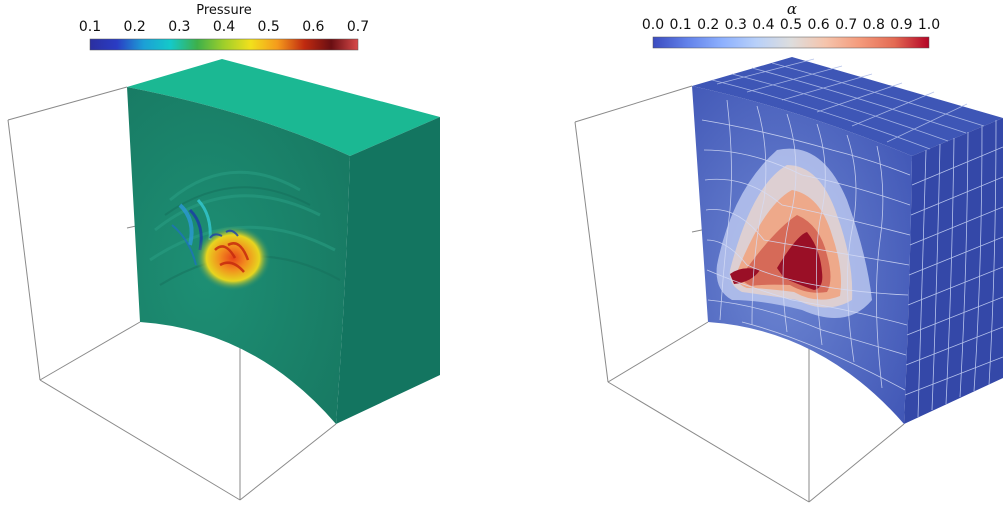  Describe the element at coordinates (224, 10) in the screenshot. I see `pressure-colorbar-title: Pressure` at that location.